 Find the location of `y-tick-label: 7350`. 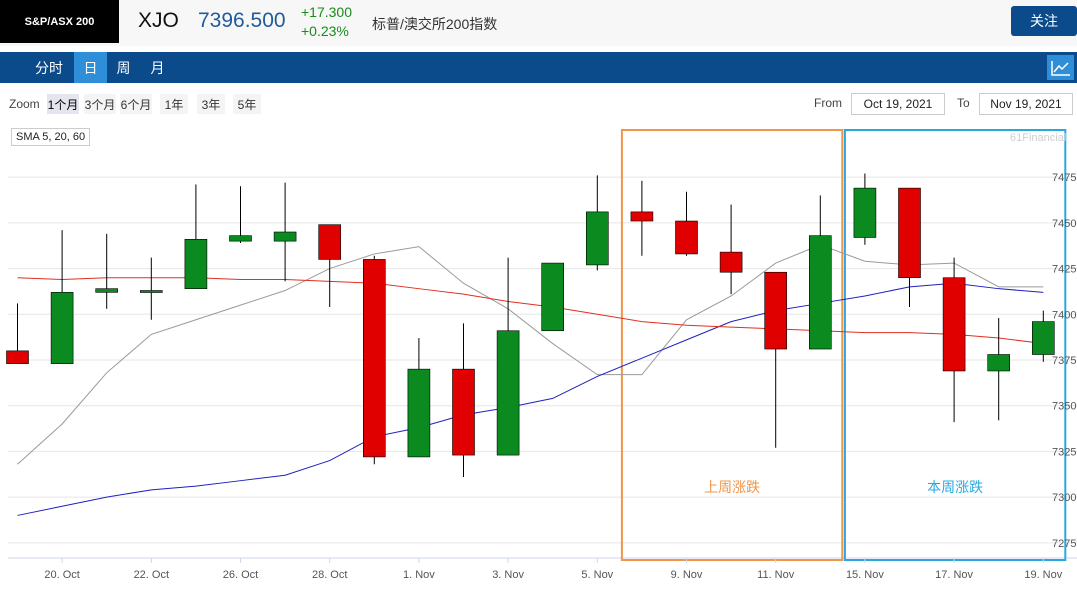

y-tick-label: 7350 is located at coordinates (1064, 407).